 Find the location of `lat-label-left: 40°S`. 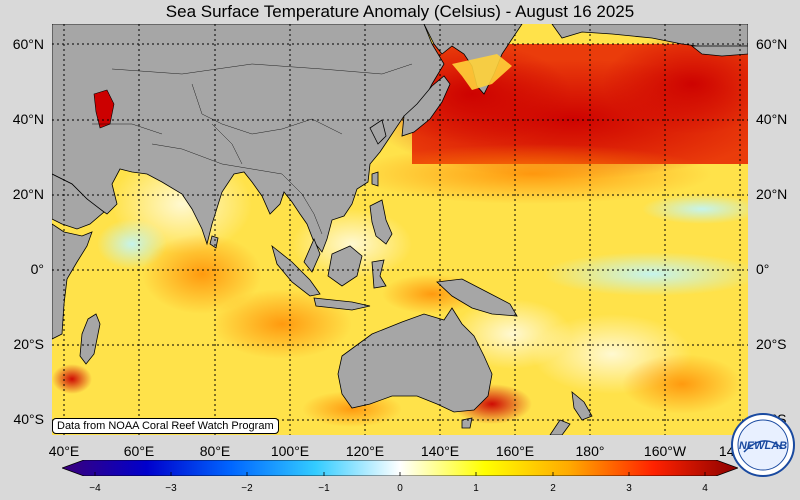

lat-label-left: 40°S is located at coordinates (28, 419).